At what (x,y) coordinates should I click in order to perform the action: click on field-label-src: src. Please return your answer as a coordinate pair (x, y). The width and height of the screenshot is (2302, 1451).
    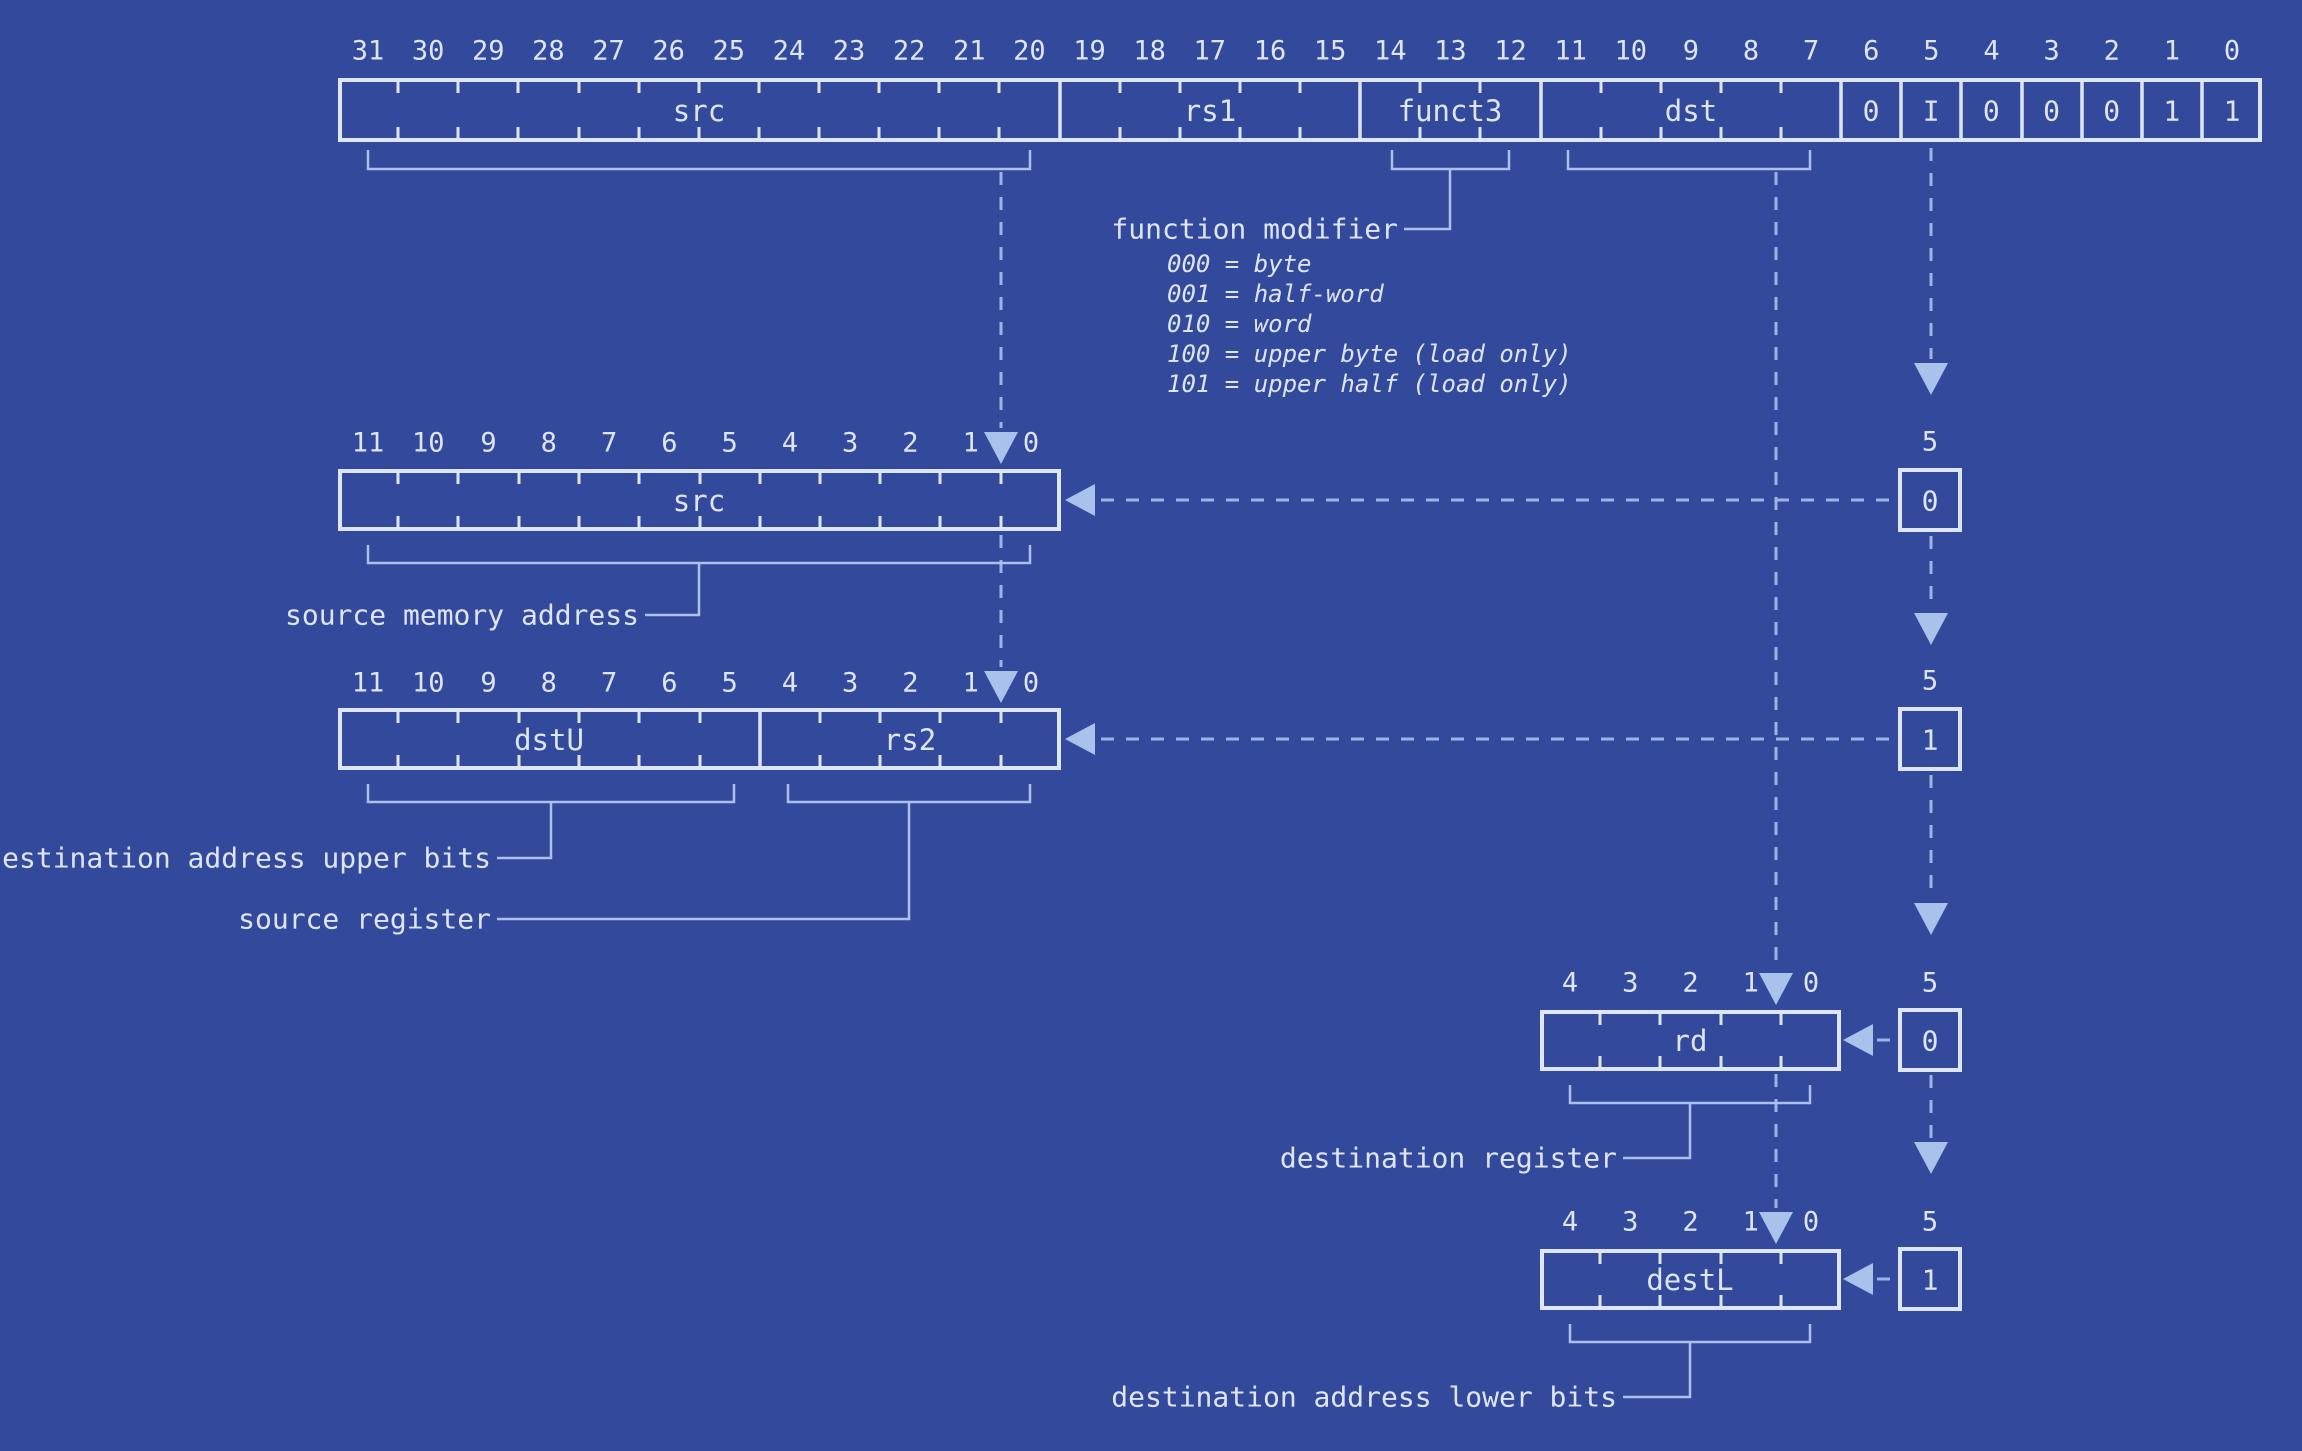
    Looking at the image, I should click on (699, 111).